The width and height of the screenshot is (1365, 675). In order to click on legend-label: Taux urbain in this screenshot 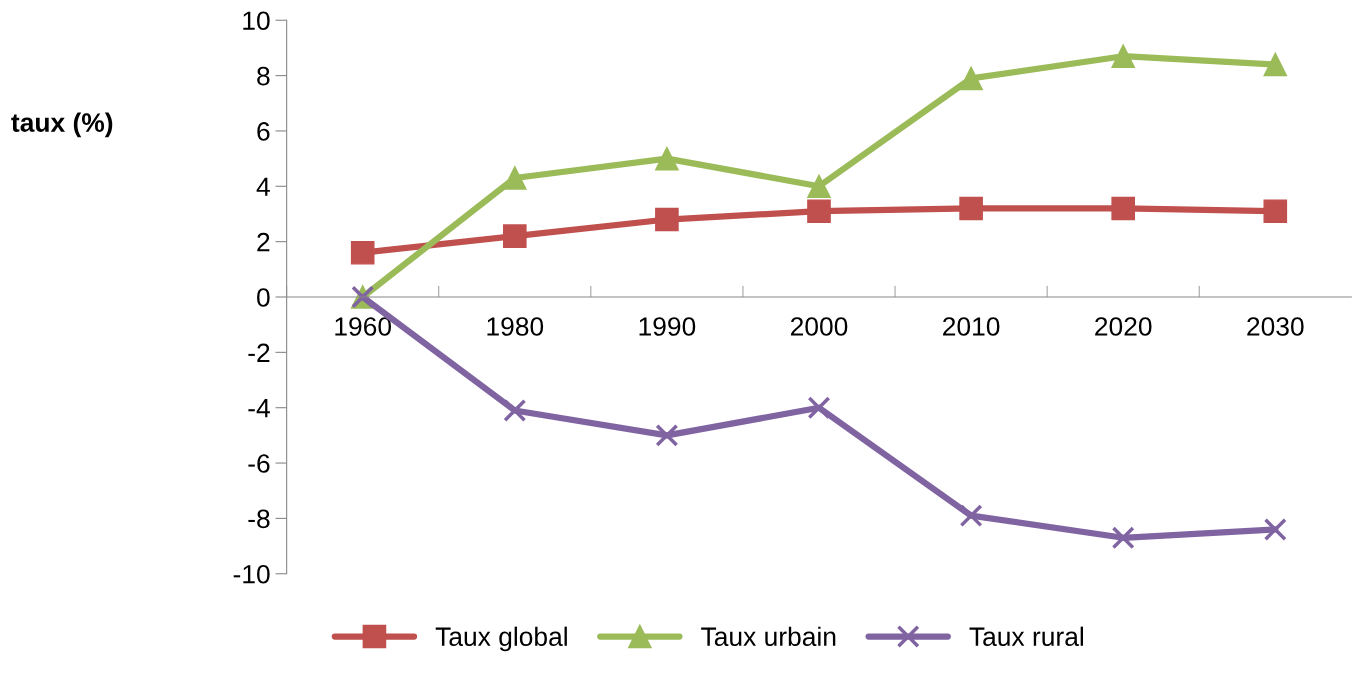, I will do `click(768, 636)`.